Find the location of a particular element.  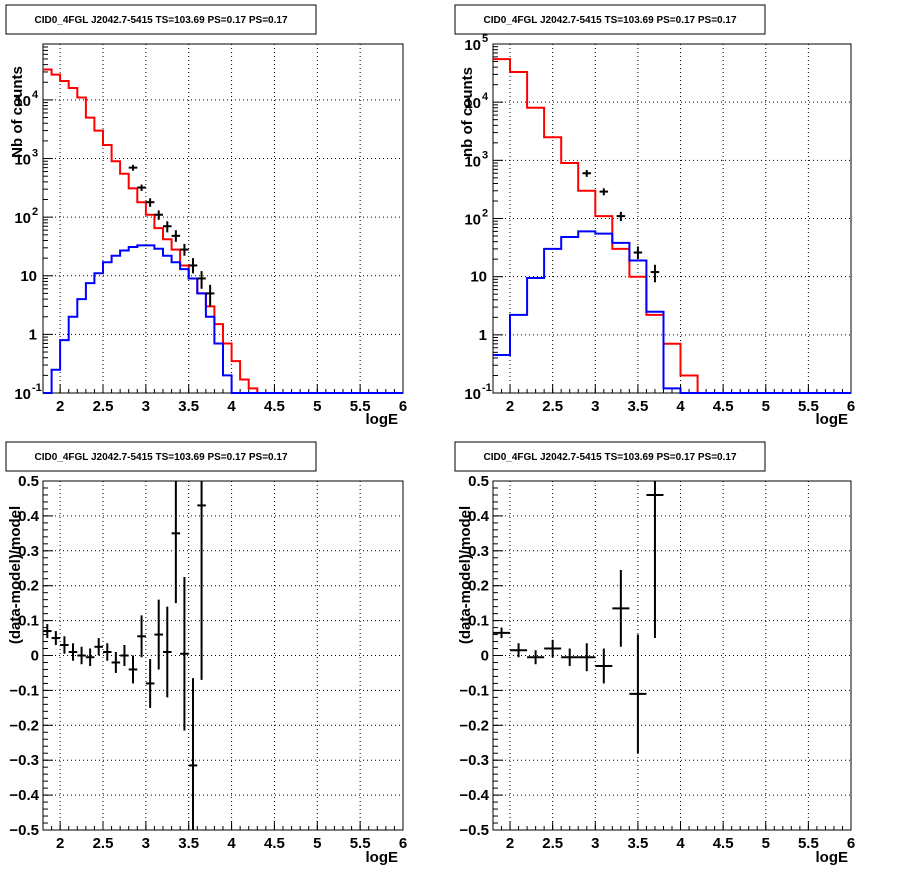

y-tick-exponent: 3 is located at coordinates (485, 155).